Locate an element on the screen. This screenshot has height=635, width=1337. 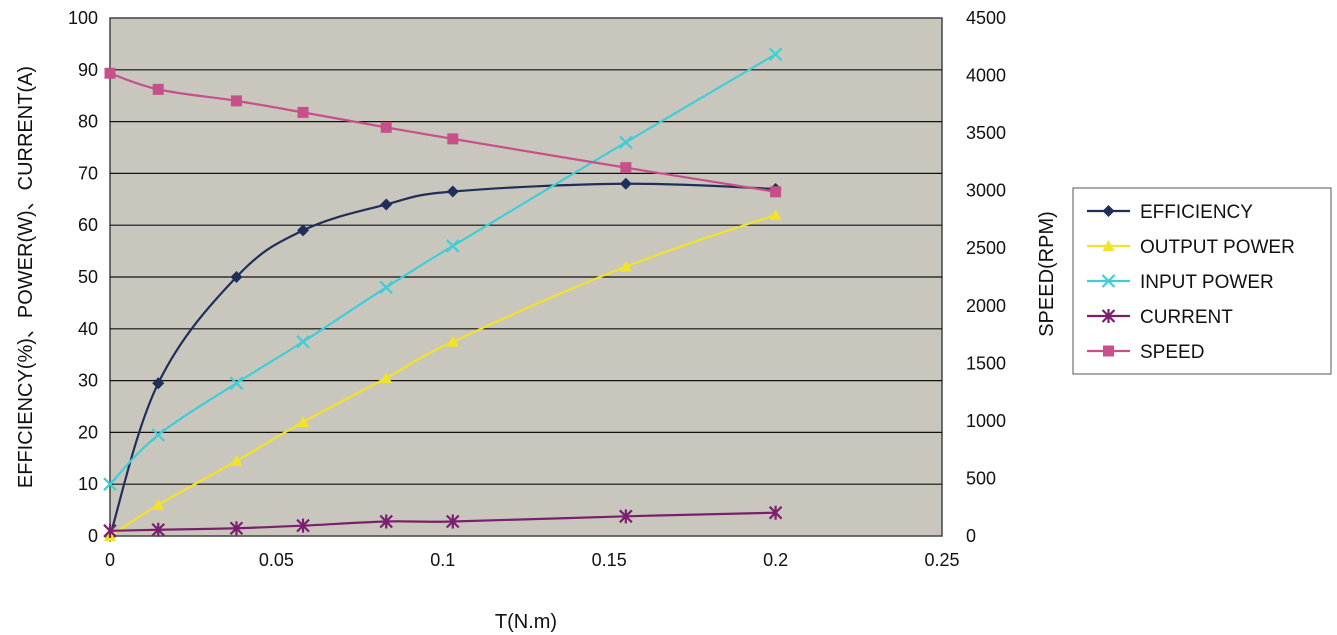
y-right-axis-title: SPEED(RPM) is located at coordinates (1047, 274).